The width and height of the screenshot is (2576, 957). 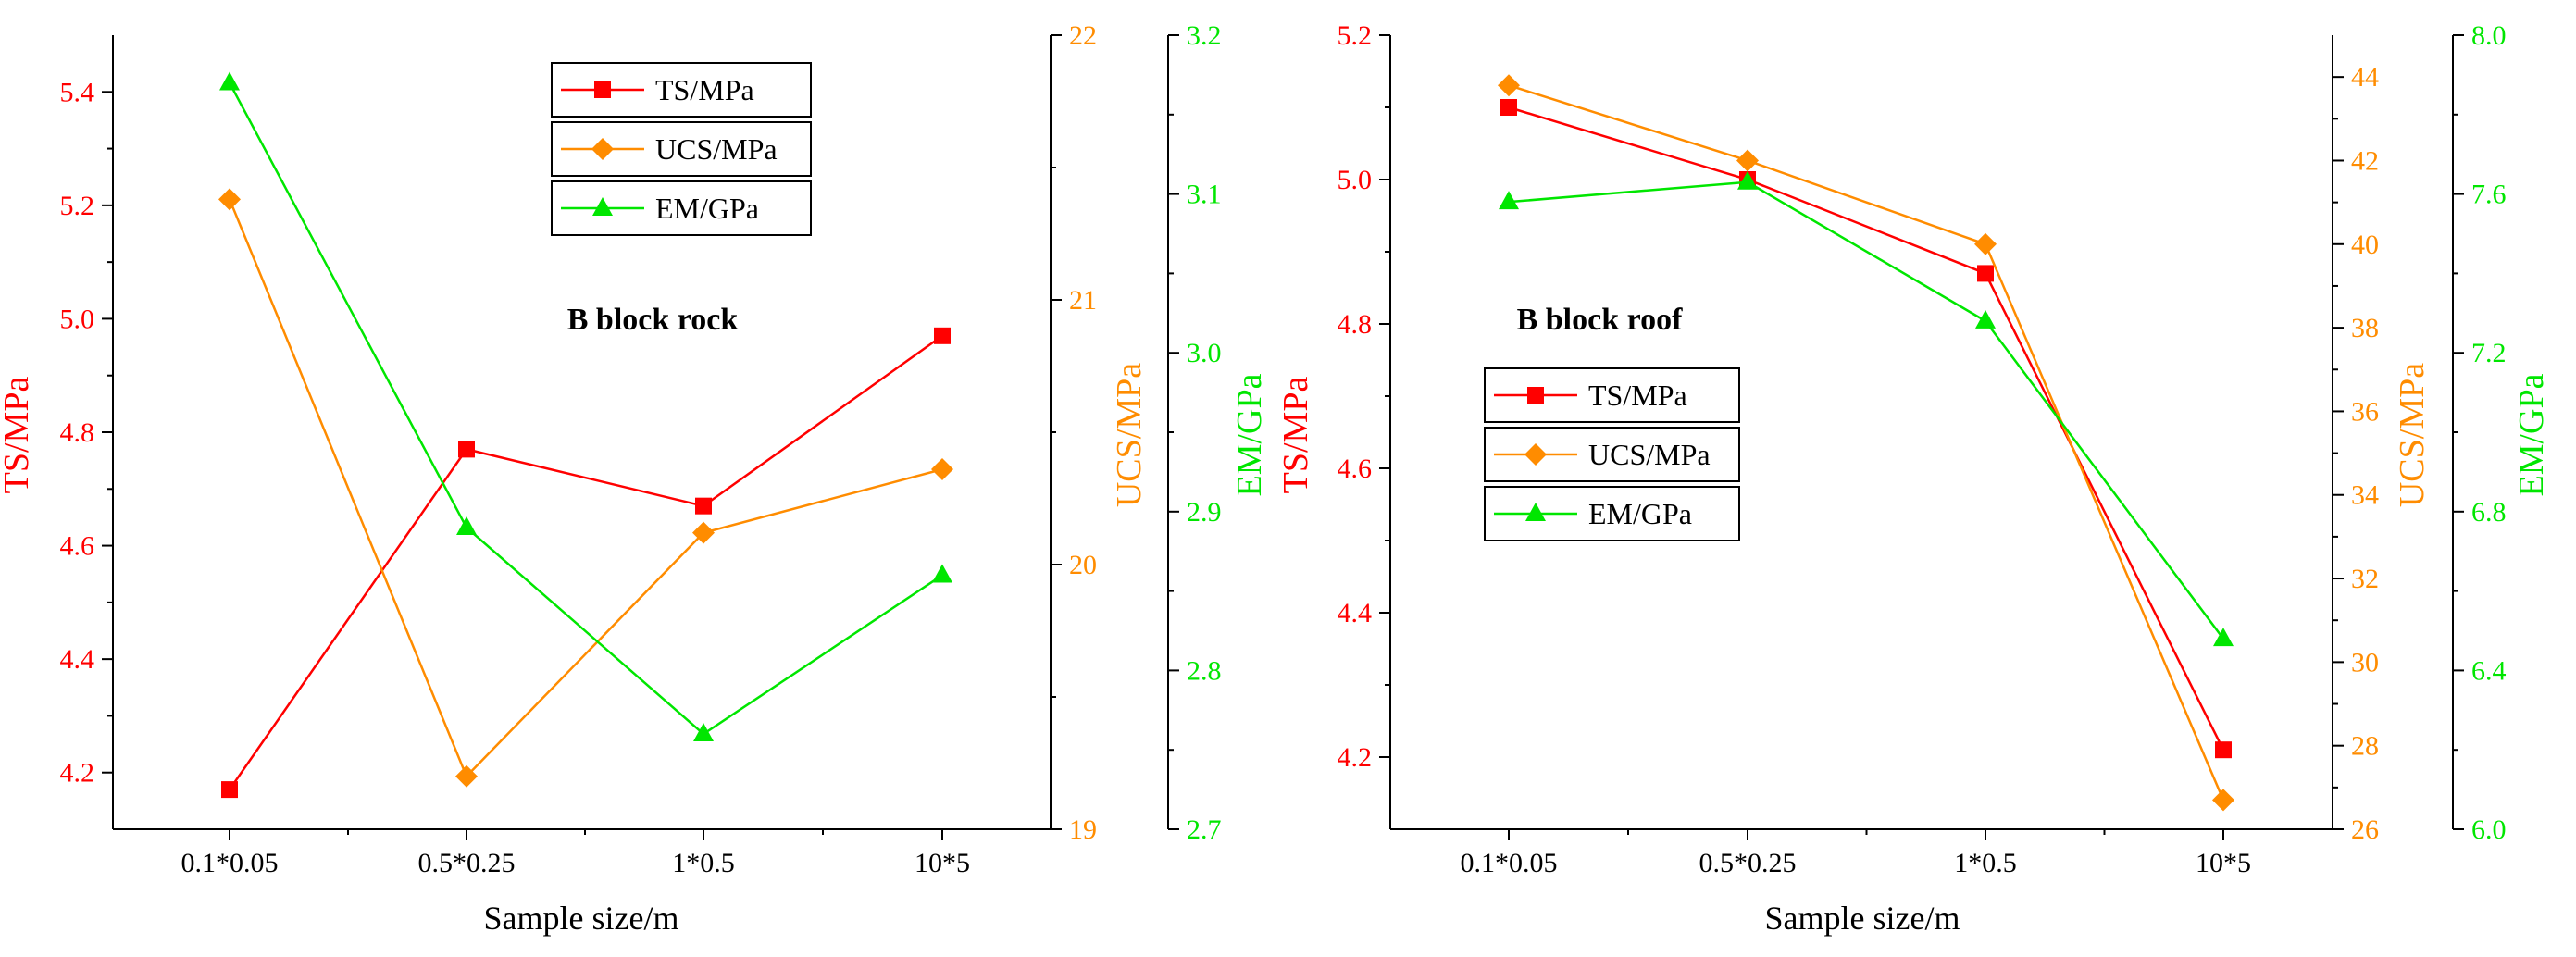 I want to click on y-tick-label-em: 8.0, so click(x=2489, y=35).